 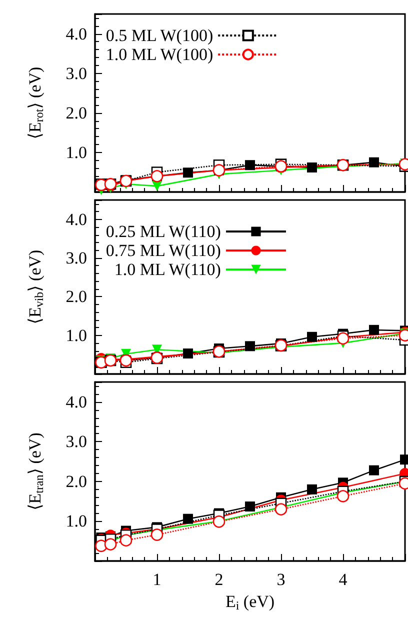 What do you see at coordinates (160, 54) in the screenshot?
I see `legend-label: 1.0 ML W(100)` at bounding box center [160, 54].